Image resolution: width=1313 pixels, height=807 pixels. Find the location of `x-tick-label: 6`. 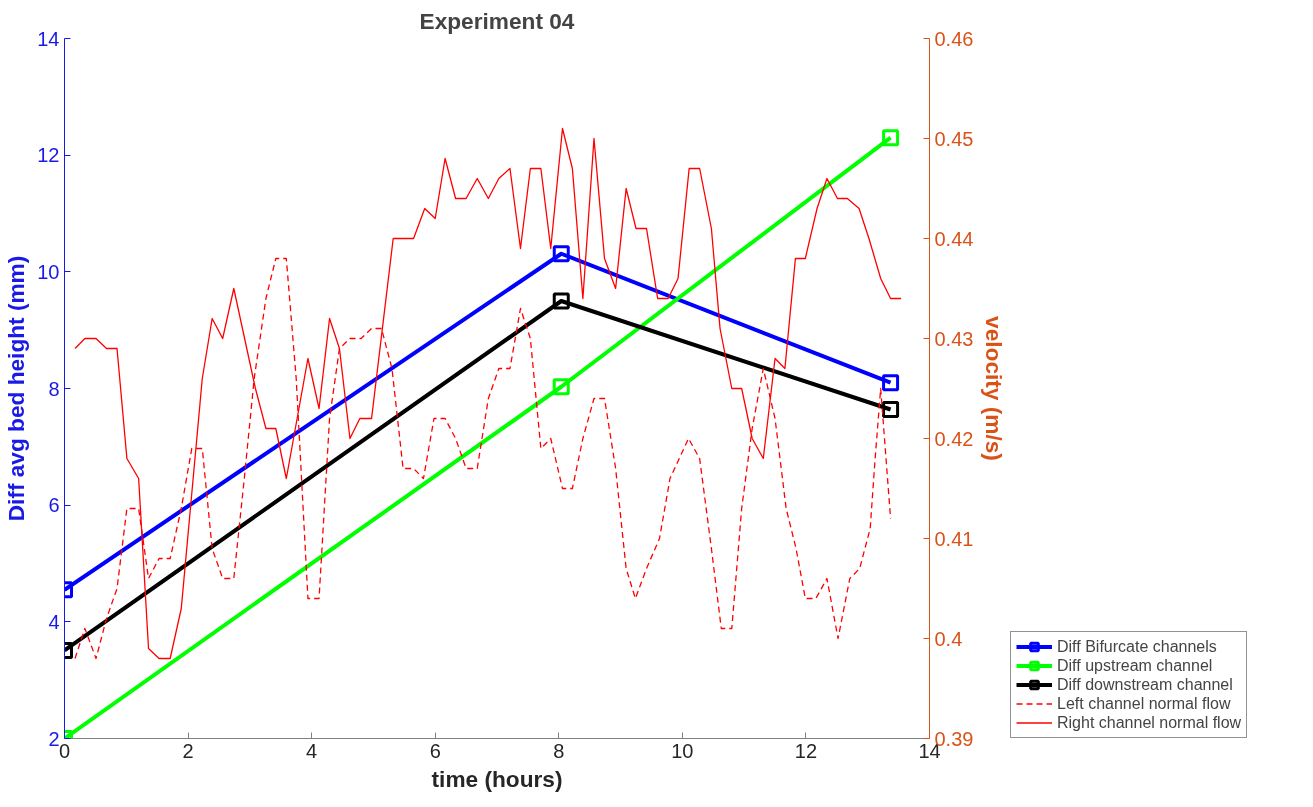

x-tick-label: 6 is located at coordinates (435, 750).